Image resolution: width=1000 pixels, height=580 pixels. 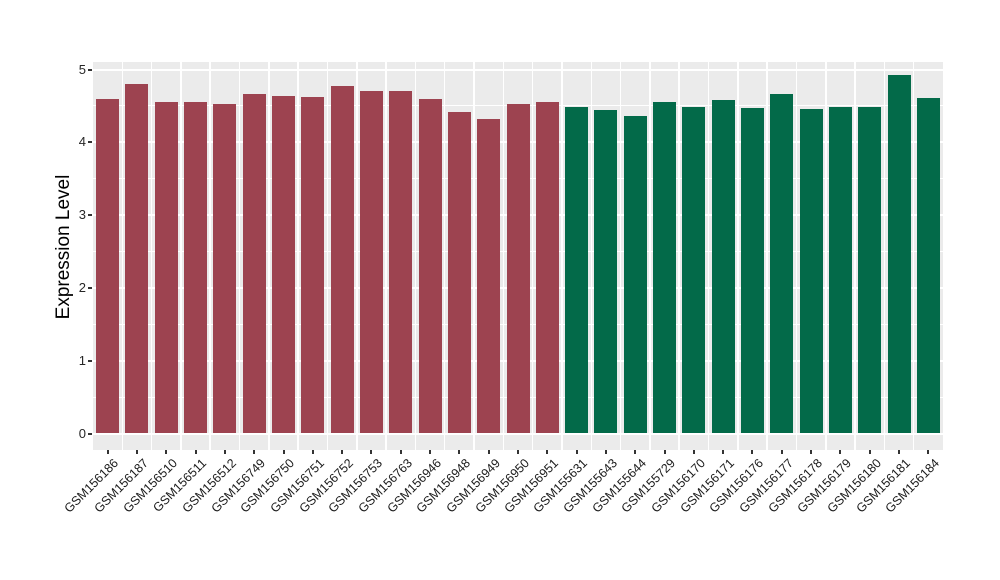 What do you see at coordinates (82, 142) in the screenshot?
I see `y-tick-label: 4` at bounding box center [82, 142].